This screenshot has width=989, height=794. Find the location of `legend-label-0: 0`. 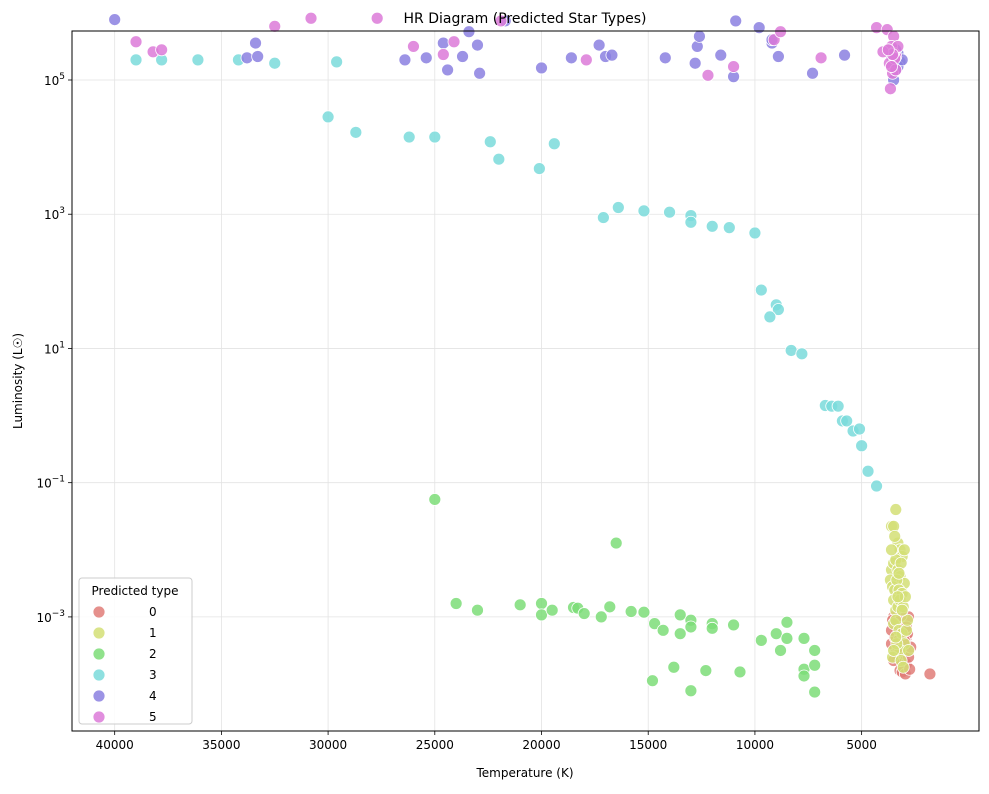

legend-label-0: 0 is located at coordinates (153, 612).